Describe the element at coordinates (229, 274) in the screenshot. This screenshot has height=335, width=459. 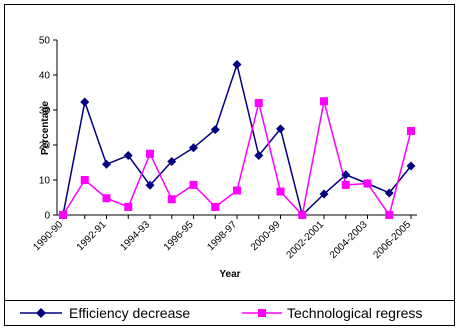
I see `x-axis-title: Year` at that location.